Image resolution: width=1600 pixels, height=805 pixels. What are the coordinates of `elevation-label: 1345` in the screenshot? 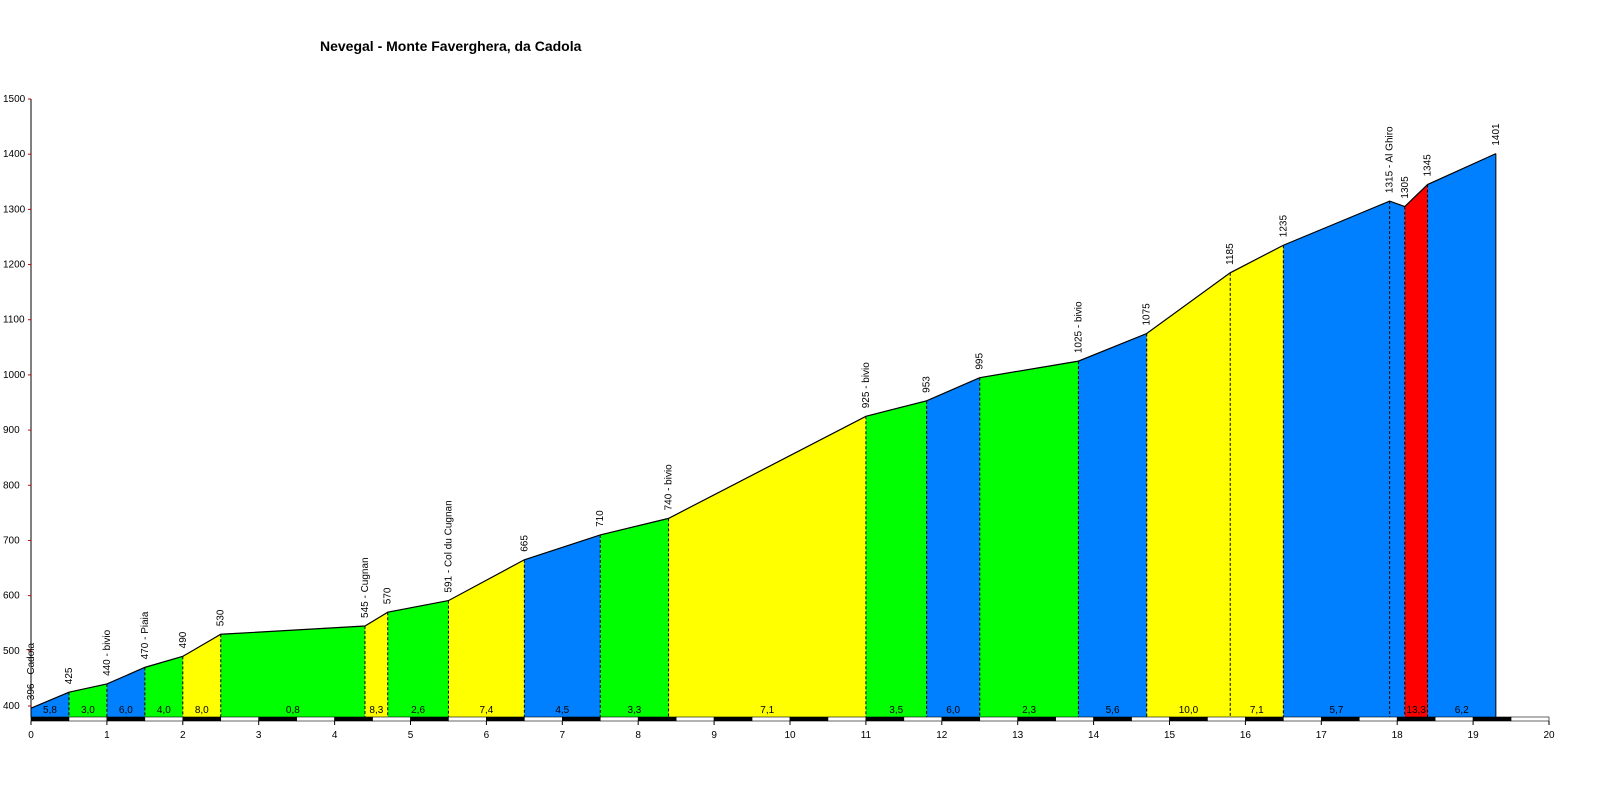 It's located at (1428, 165).